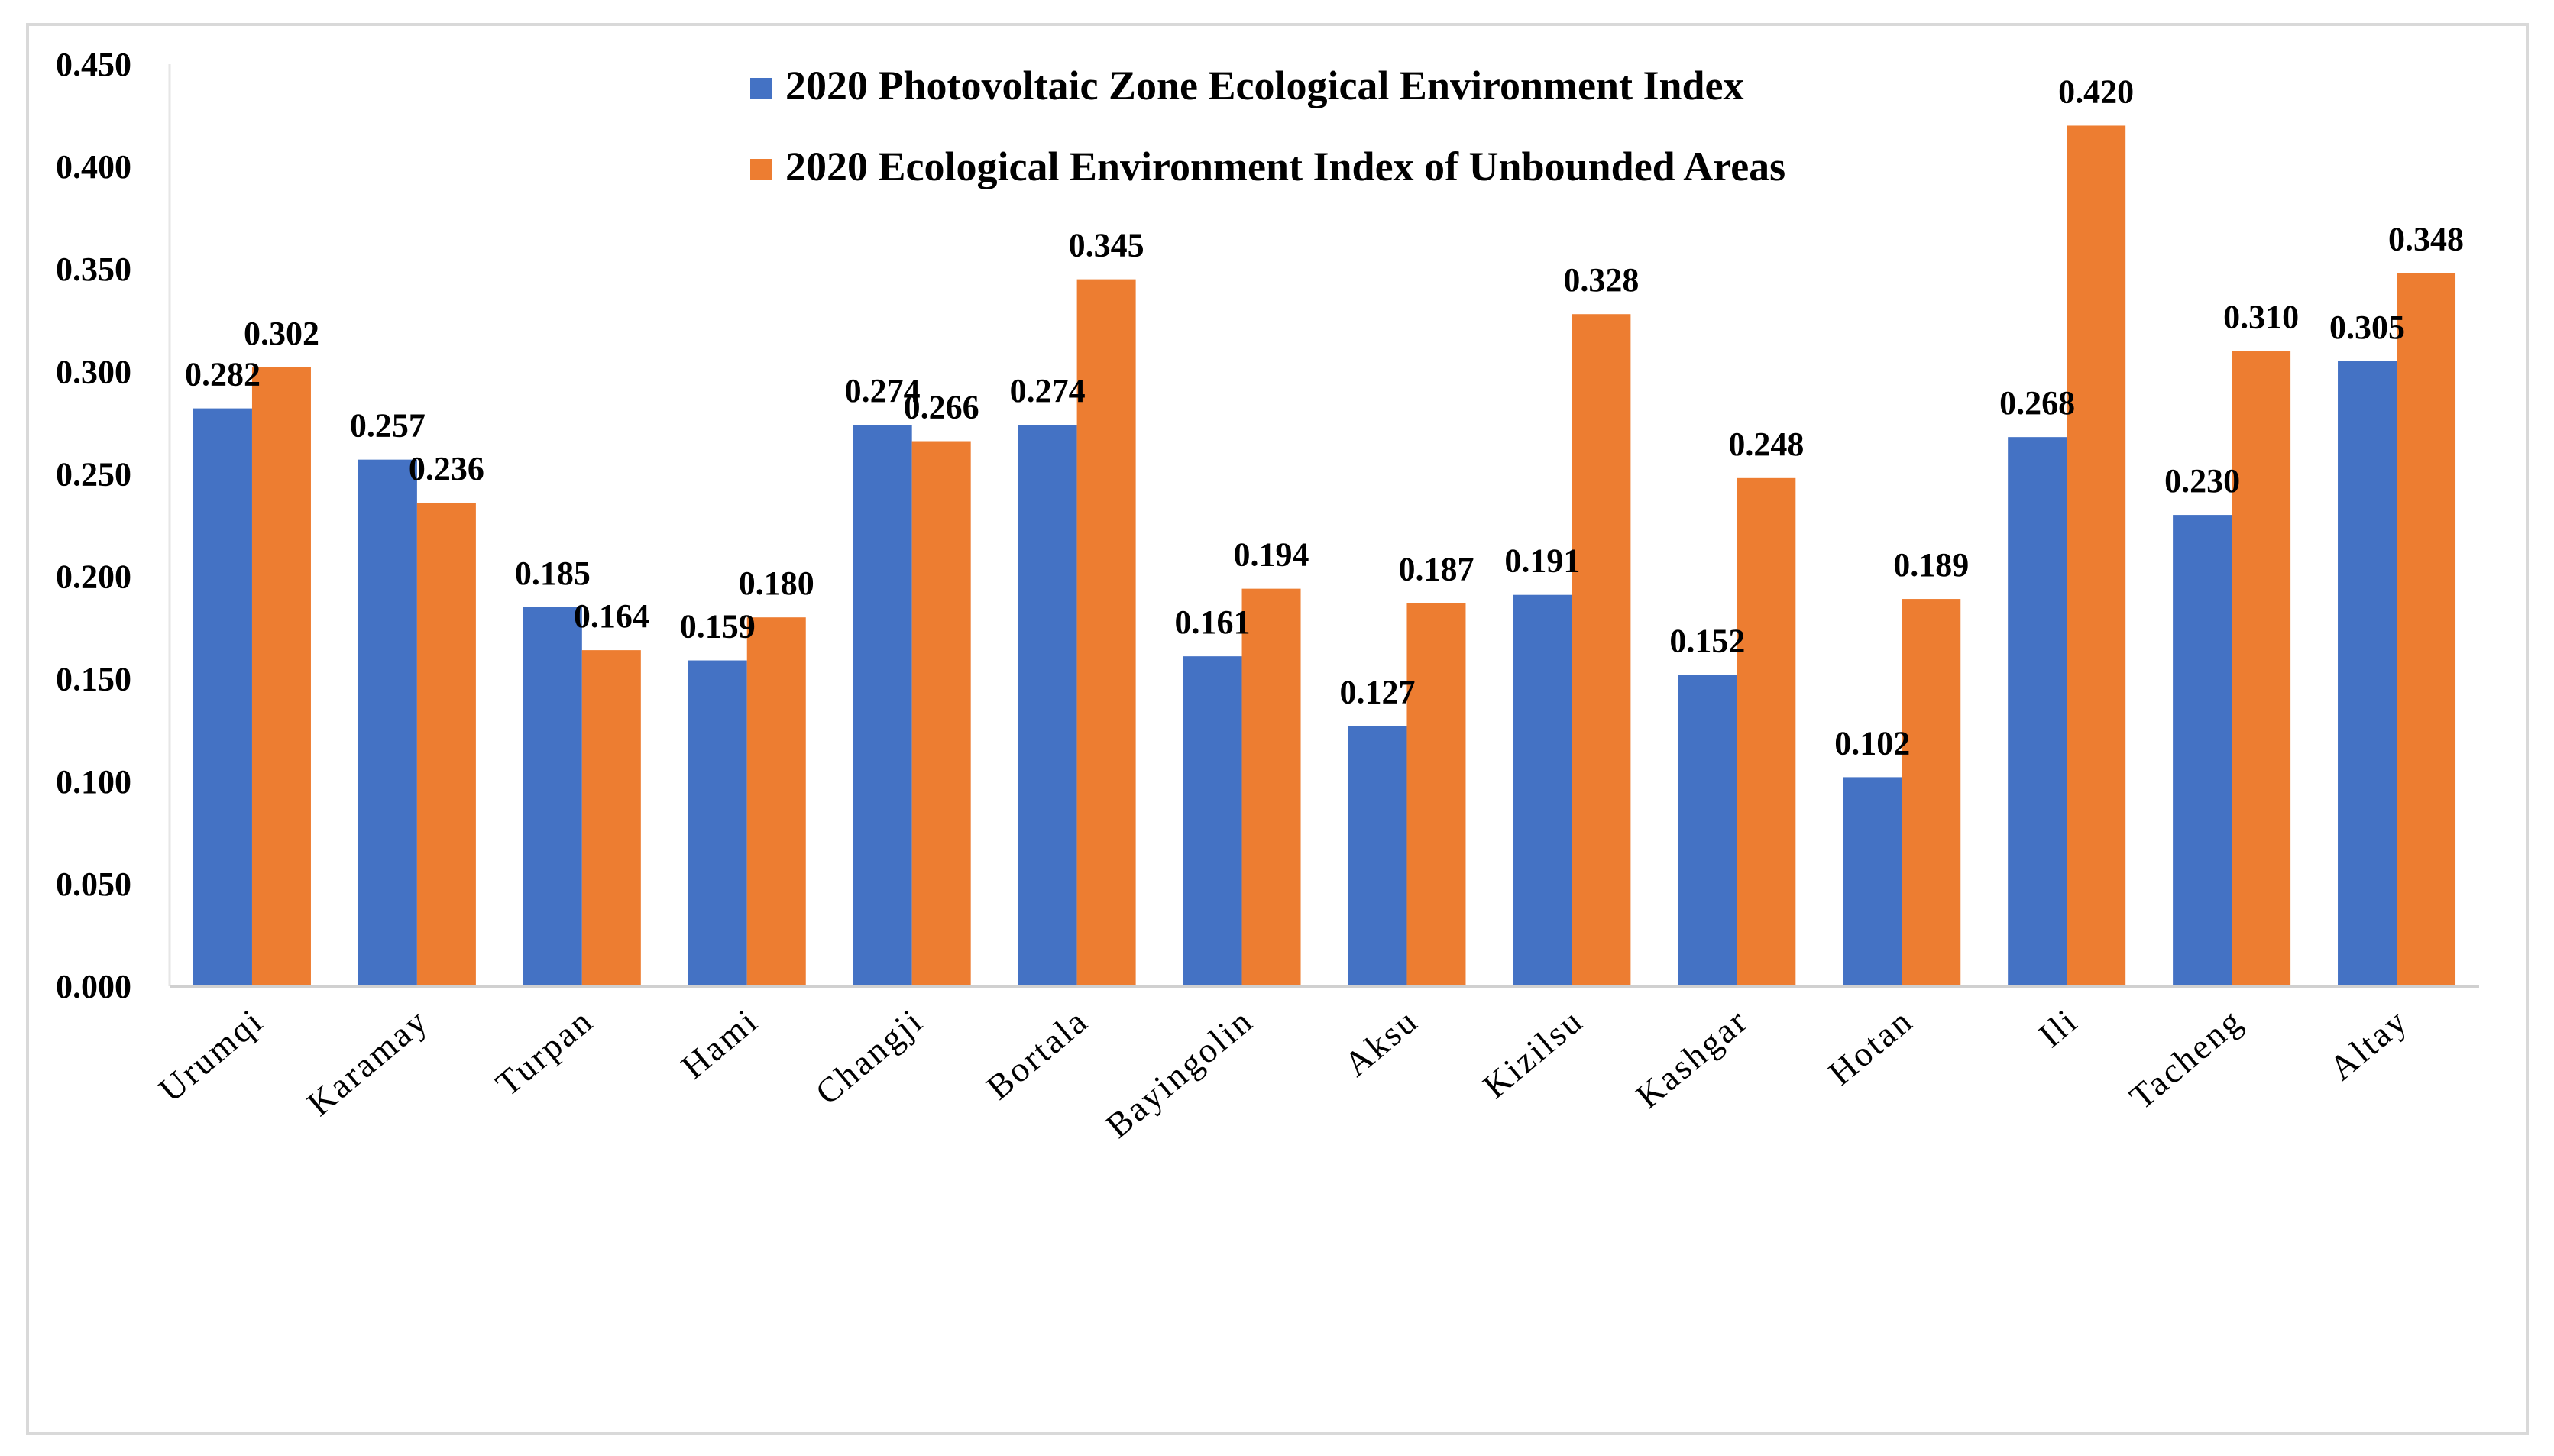 The width and height of the screenshot is (2554, 1456). I want to click on x-category-label: Changji, so click(870, 1056).